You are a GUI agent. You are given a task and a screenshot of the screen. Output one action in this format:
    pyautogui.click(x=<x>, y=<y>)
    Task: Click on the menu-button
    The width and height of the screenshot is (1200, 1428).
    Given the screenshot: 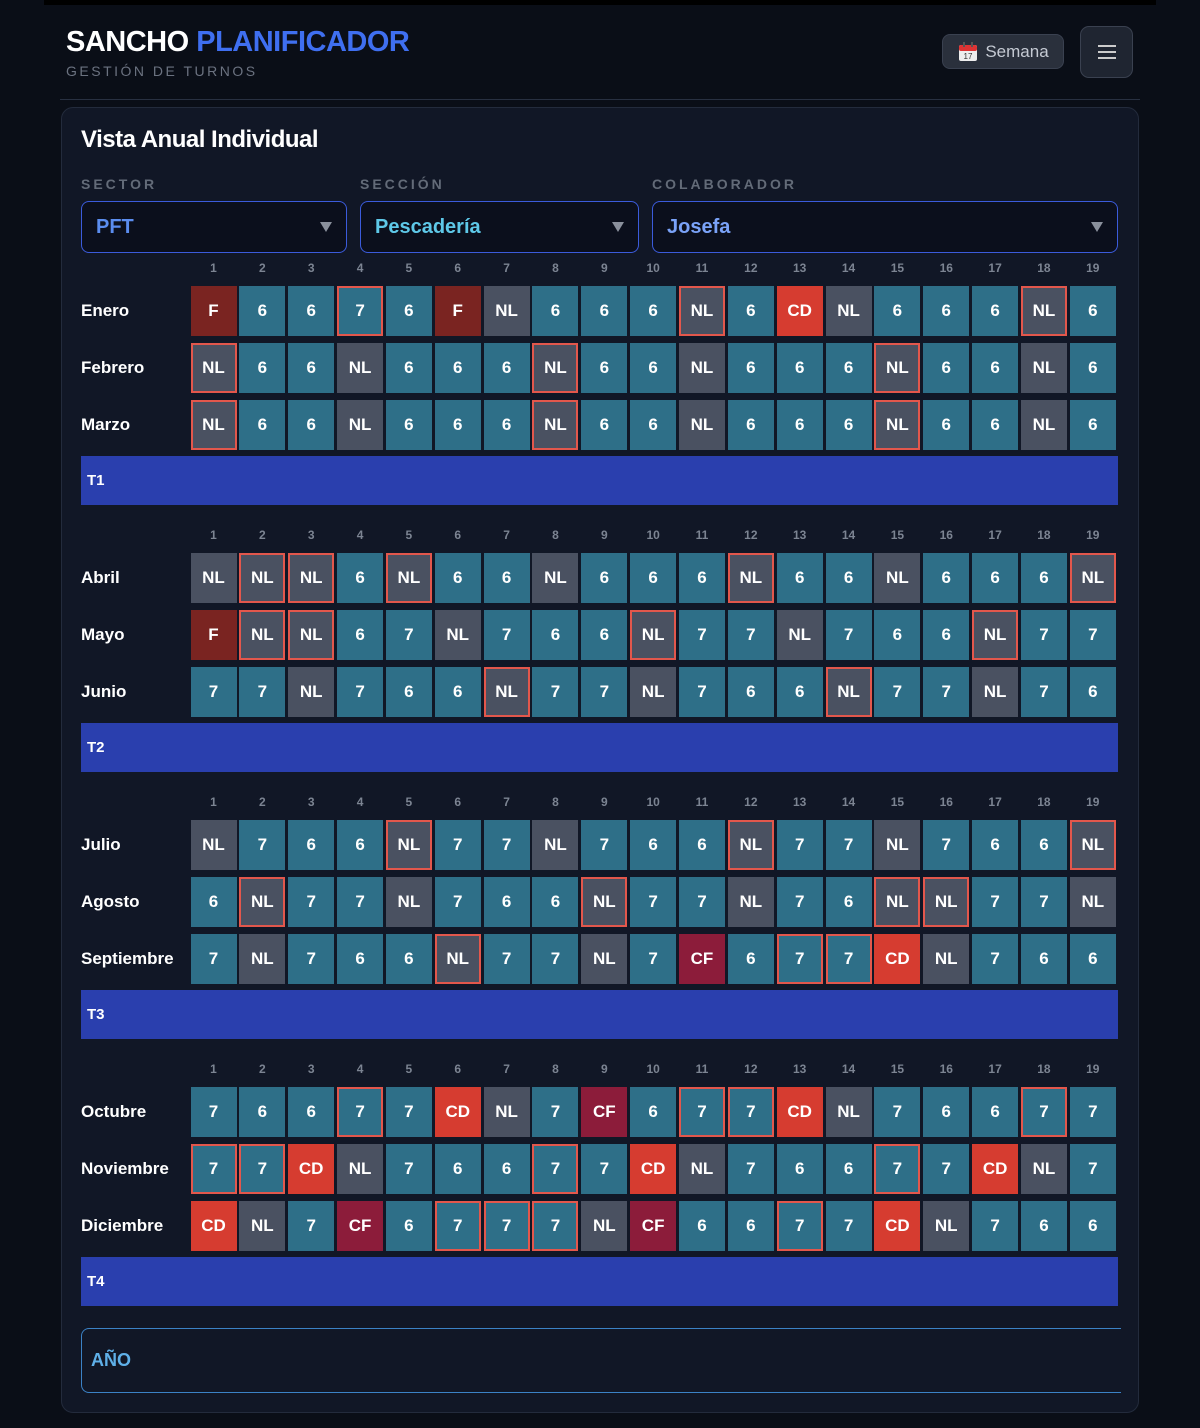 What is the action you would take?
    pyautogui.click(x=1106, y=52)
    